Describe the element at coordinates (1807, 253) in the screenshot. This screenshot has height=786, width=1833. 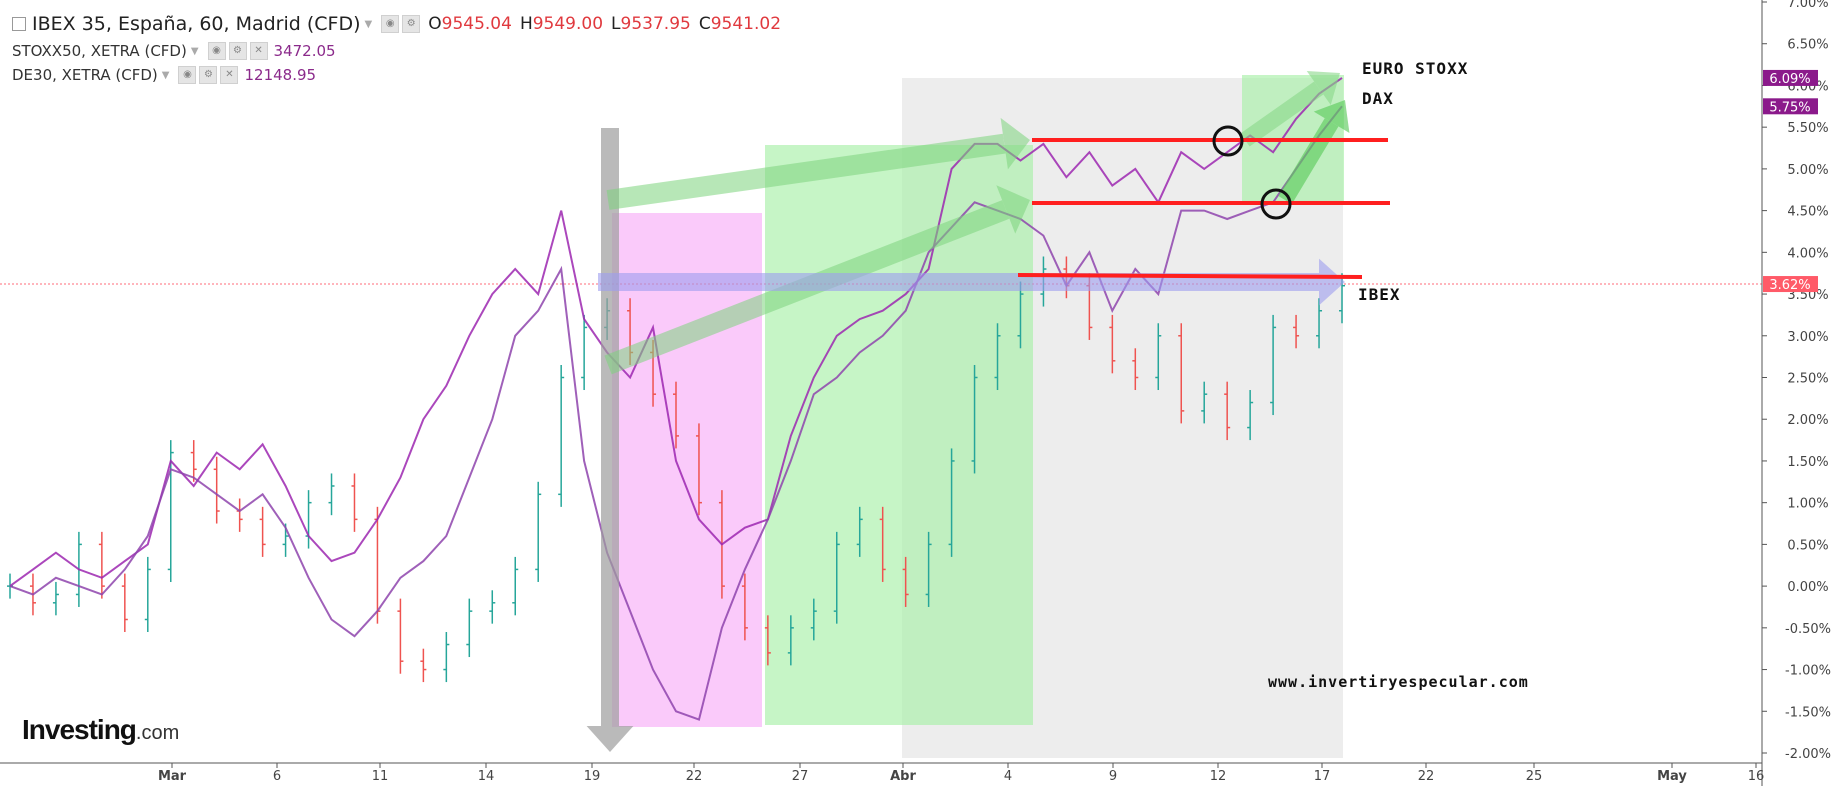
I see `y-tick-label: 4.00%` at that location.